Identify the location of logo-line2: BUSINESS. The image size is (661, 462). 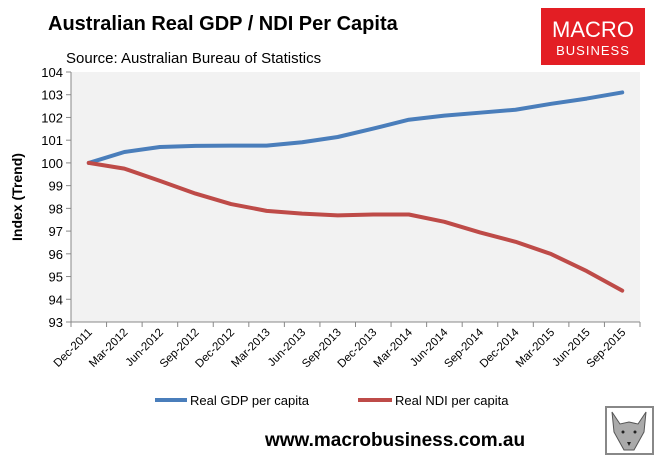
(593, 50).